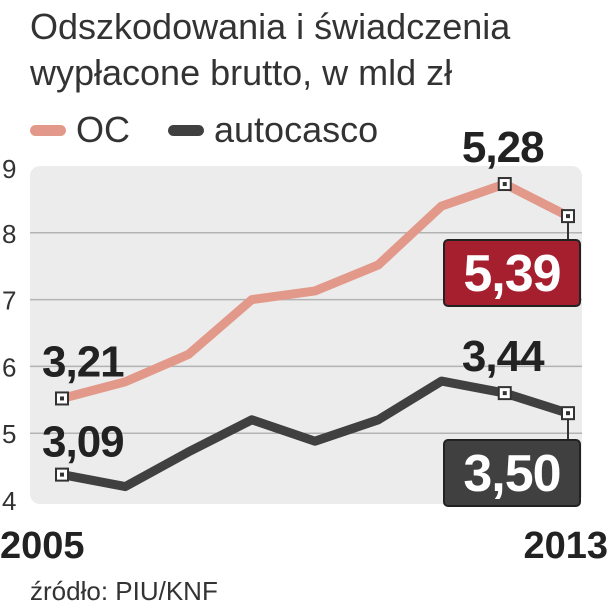 This screenshot has width=610, height=614. I want to click on data-badge-label-autocasco: 3,50, so click(511, 474).